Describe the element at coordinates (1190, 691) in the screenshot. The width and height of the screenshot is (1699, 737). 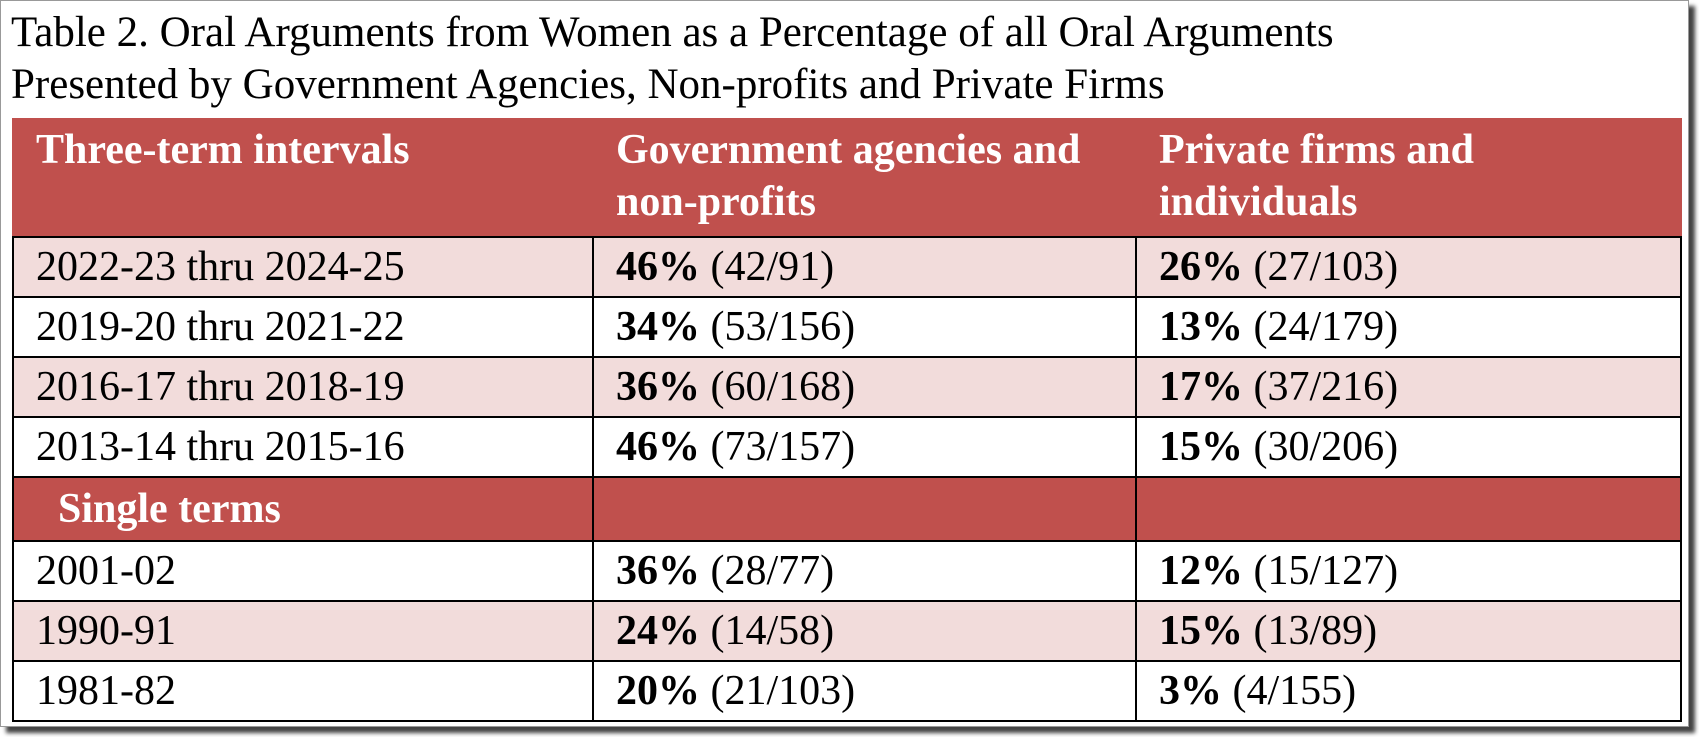
I see `percent: 3%` at that location.